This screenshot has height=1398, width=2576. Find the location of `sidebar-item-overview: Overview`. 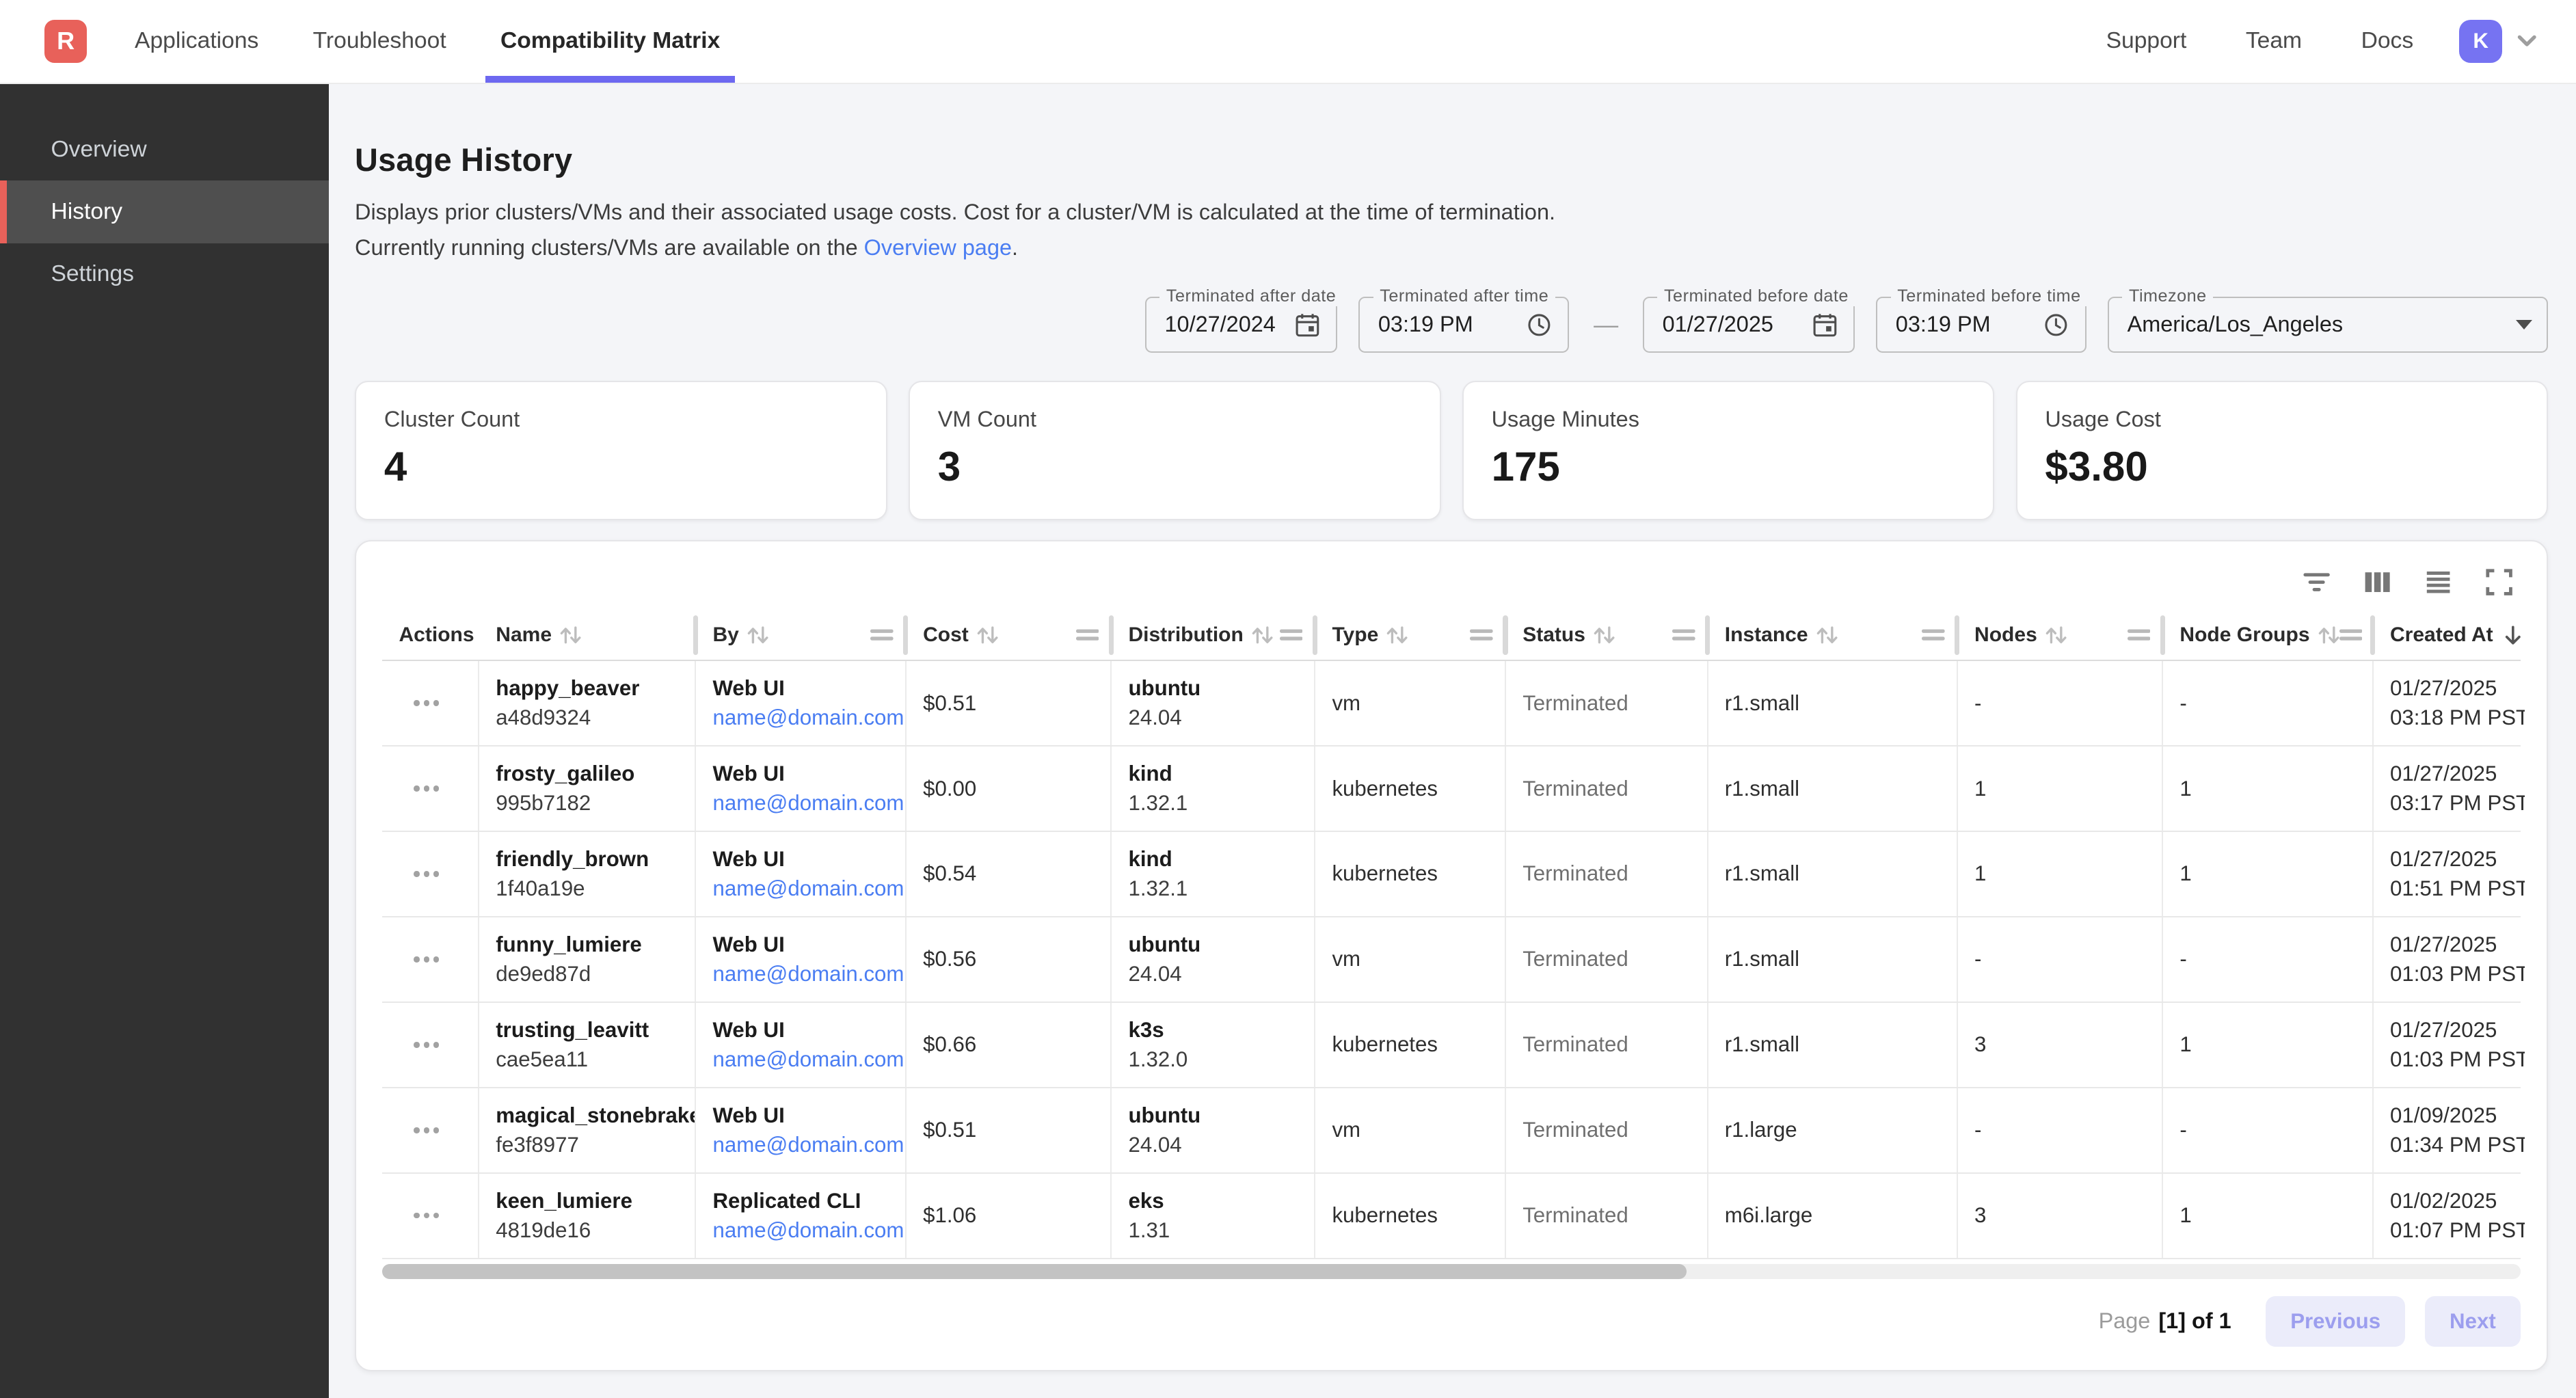

sidebar-item-overview: Overview is located at coordinates (99, 149).